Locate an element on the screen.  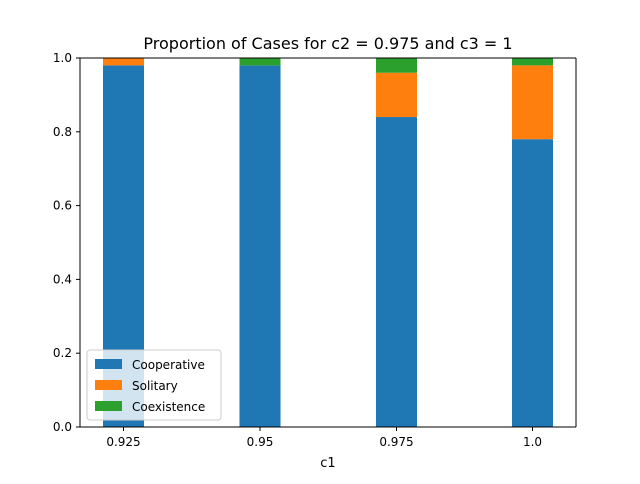
legend: Cooperative Solitary Coexistence is located at coordinates (154, 385).